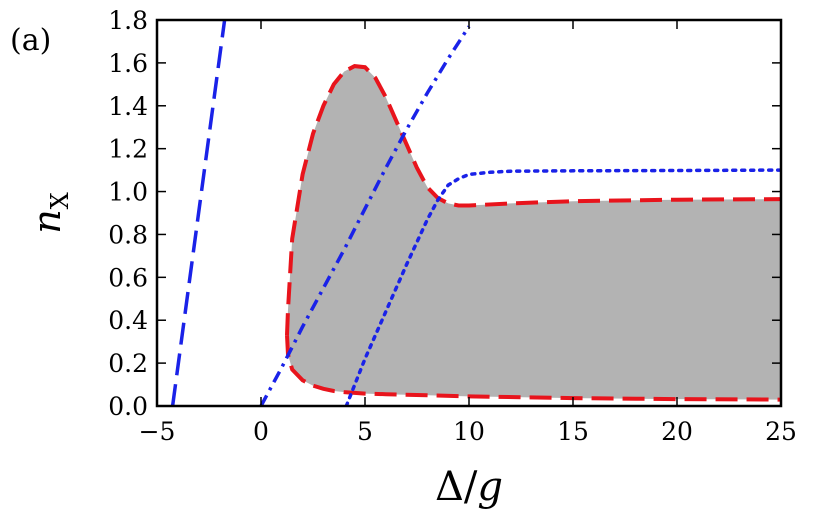 The image size is (831, 514). I want to click on y-axis-label-text: nX, so click(49, 213).